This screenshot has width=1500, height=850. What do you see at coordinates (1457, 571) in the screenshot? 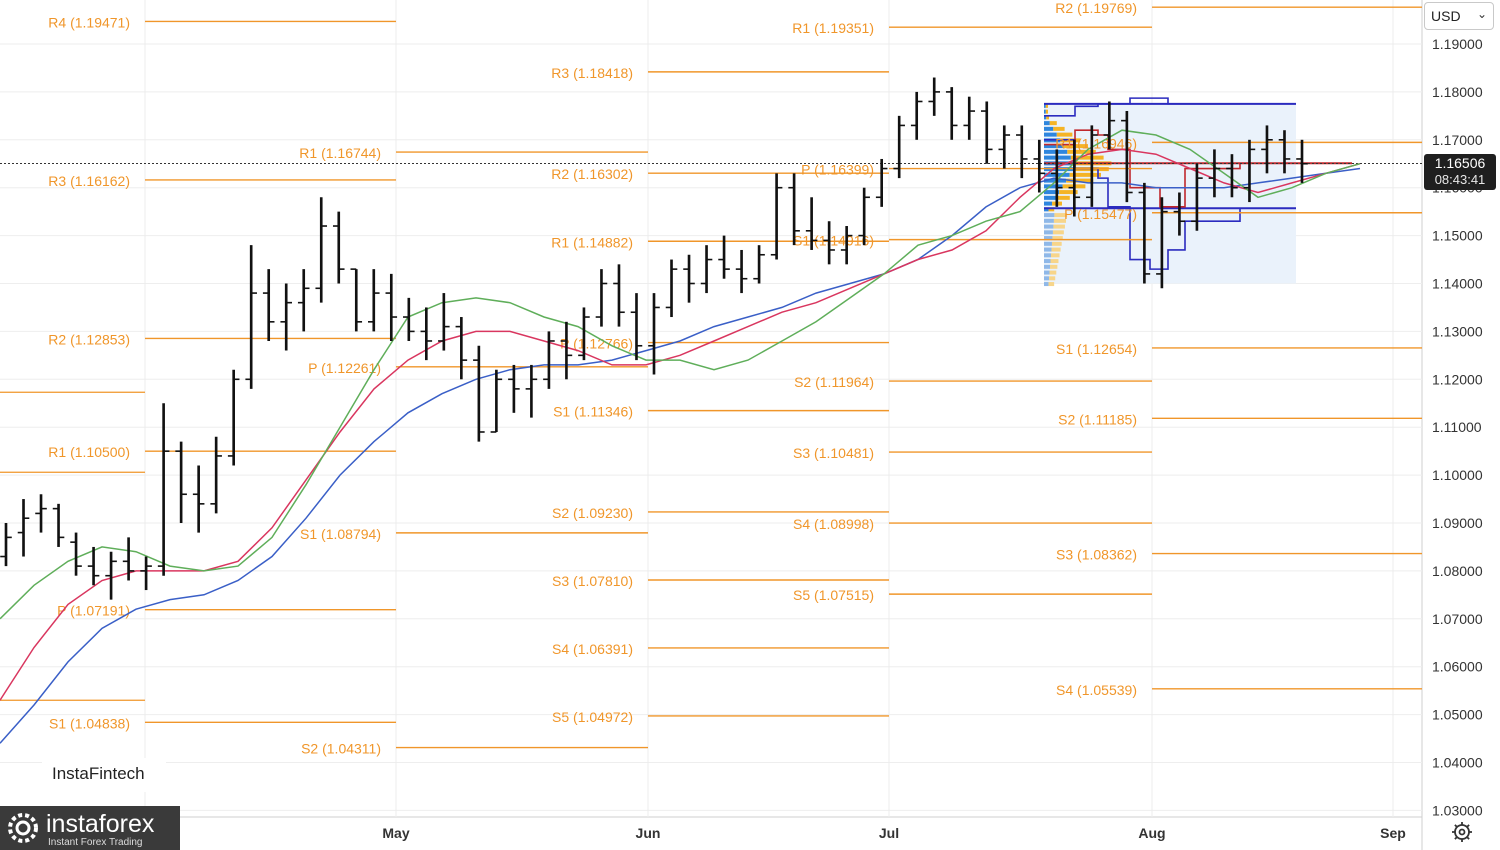
I see `price-tick-label: 1.08000` at bounding box center [1457, 571].